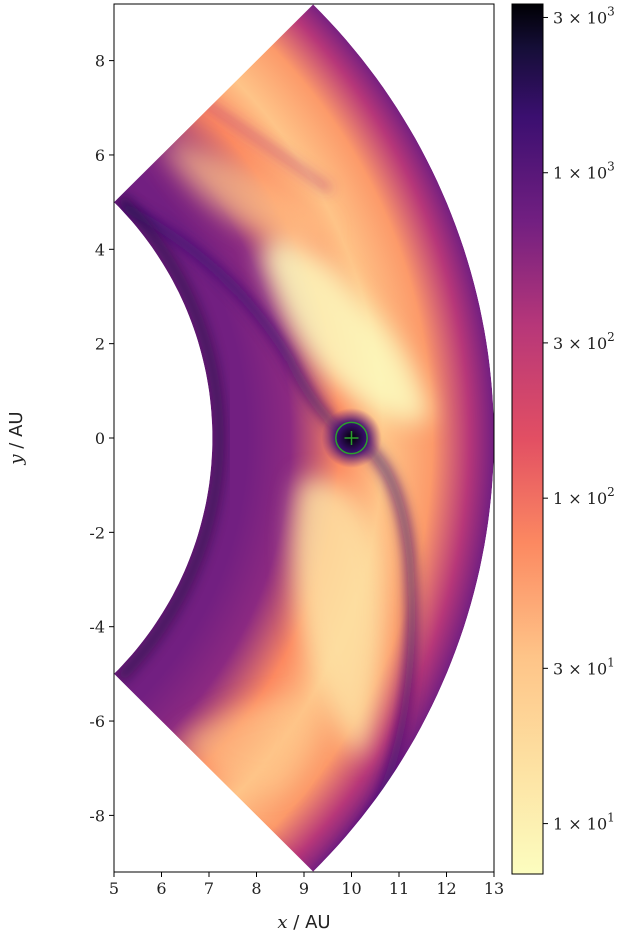 Image resolution: width=630 pixels, height=938 pixels. Describe the element at coordinates (494, 888) in the screenshot. I see `x-tick-label: 13` at that location.